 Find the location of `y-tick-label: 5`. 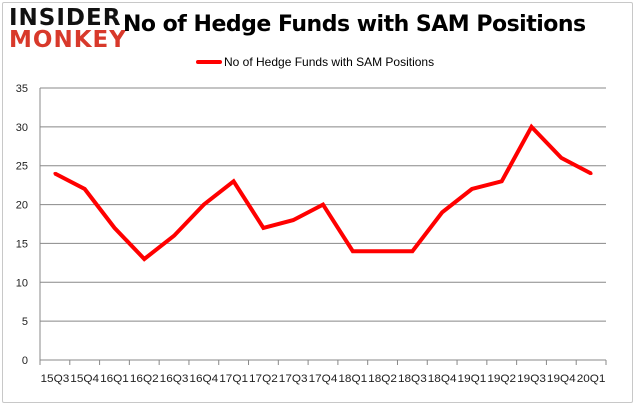

y-tick-label: 5 is located at coordinates (25, 322).